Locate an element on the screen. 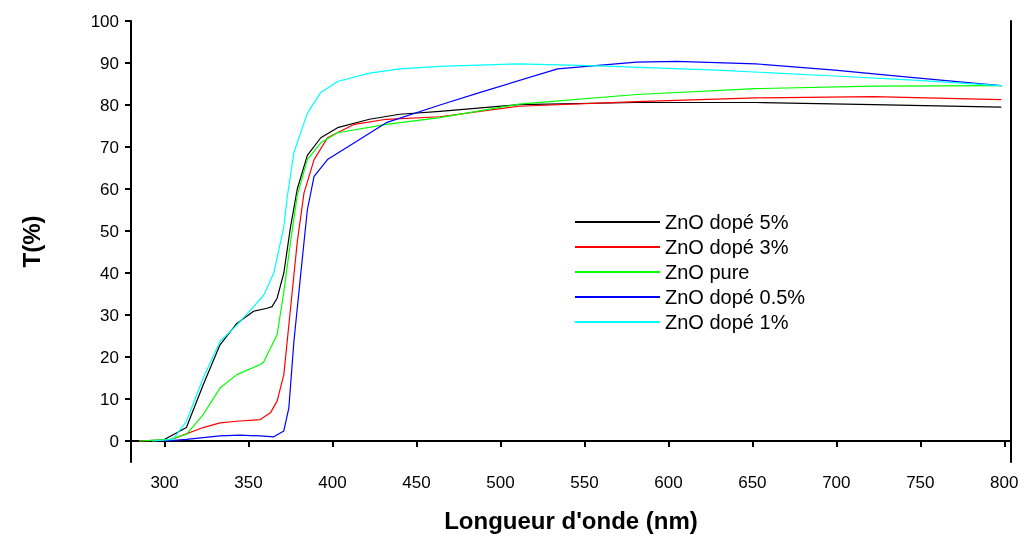  y-tick-label: 40 is located at coordinates (109, 273).